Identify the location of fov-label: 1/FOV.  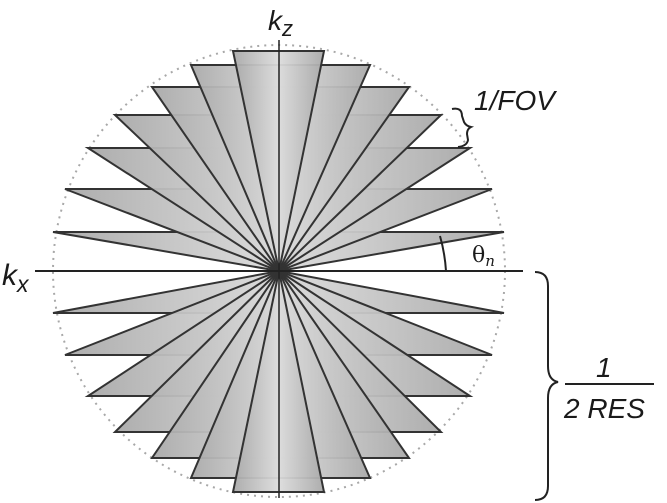
(515, 100).